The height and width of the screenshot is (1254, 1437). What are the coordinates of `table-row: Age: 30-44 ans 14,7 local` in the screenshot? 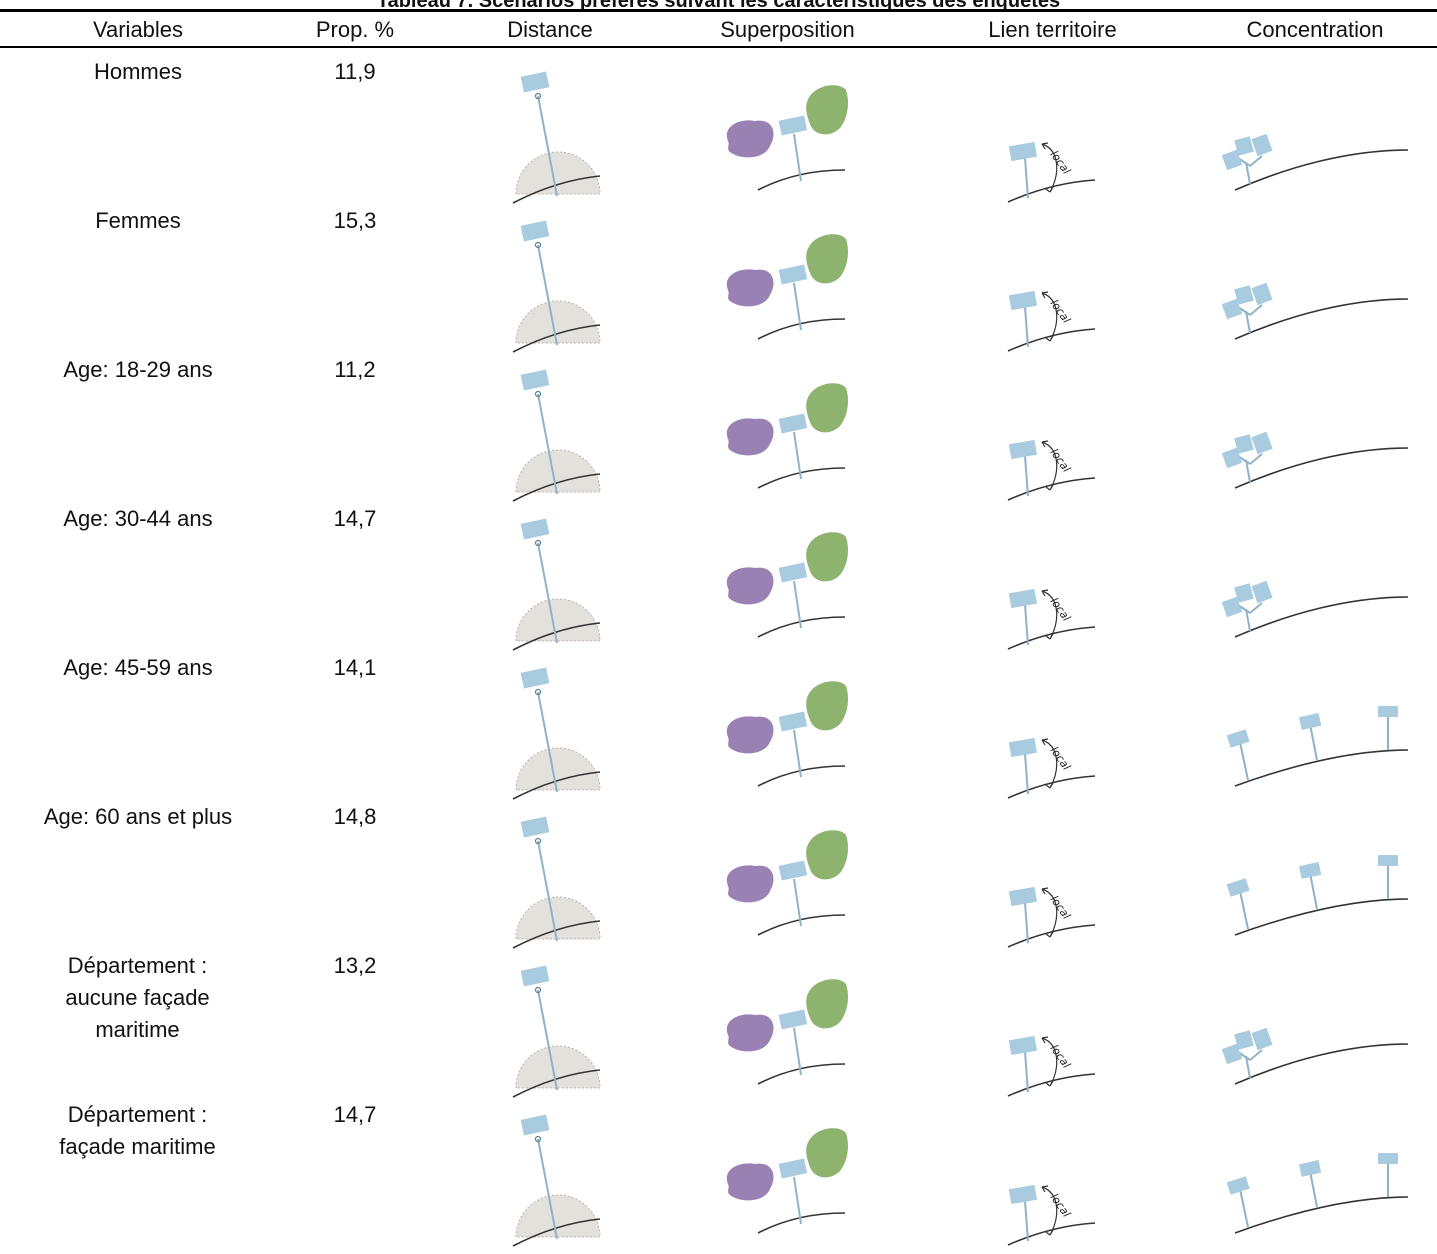 It's located at (718, 575).